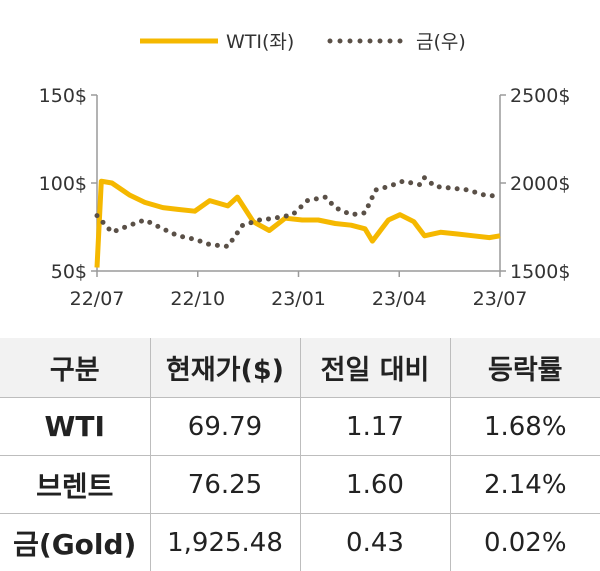  I want to click on price-cell: 1,925.48, so click(225, 542).